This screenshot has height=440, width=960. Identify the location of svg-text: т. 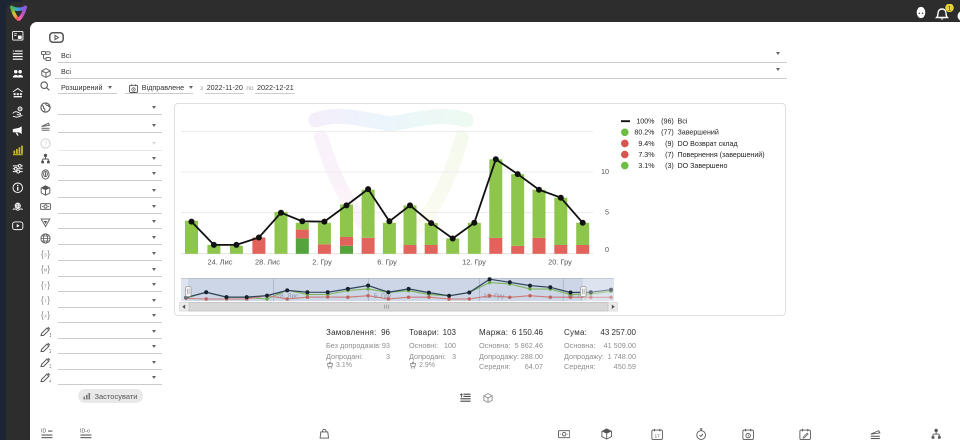
(45, 286).